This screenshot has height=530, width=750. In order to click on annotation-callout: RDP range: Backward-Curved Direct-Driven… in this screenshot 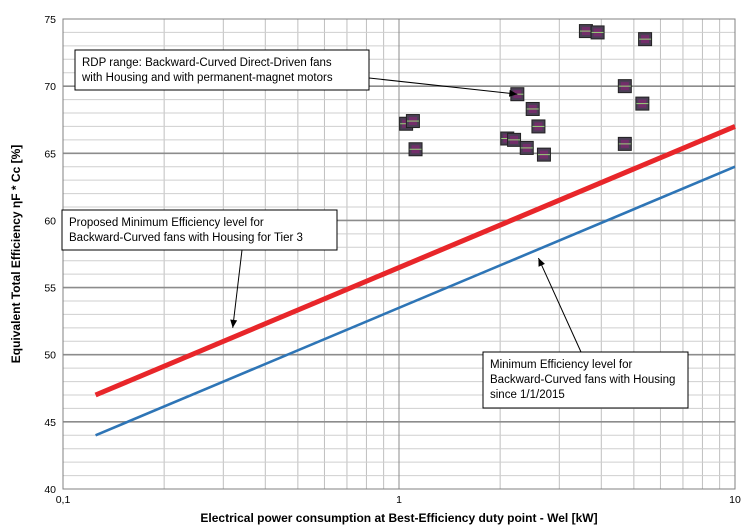, I will do `click(296, 73)`.